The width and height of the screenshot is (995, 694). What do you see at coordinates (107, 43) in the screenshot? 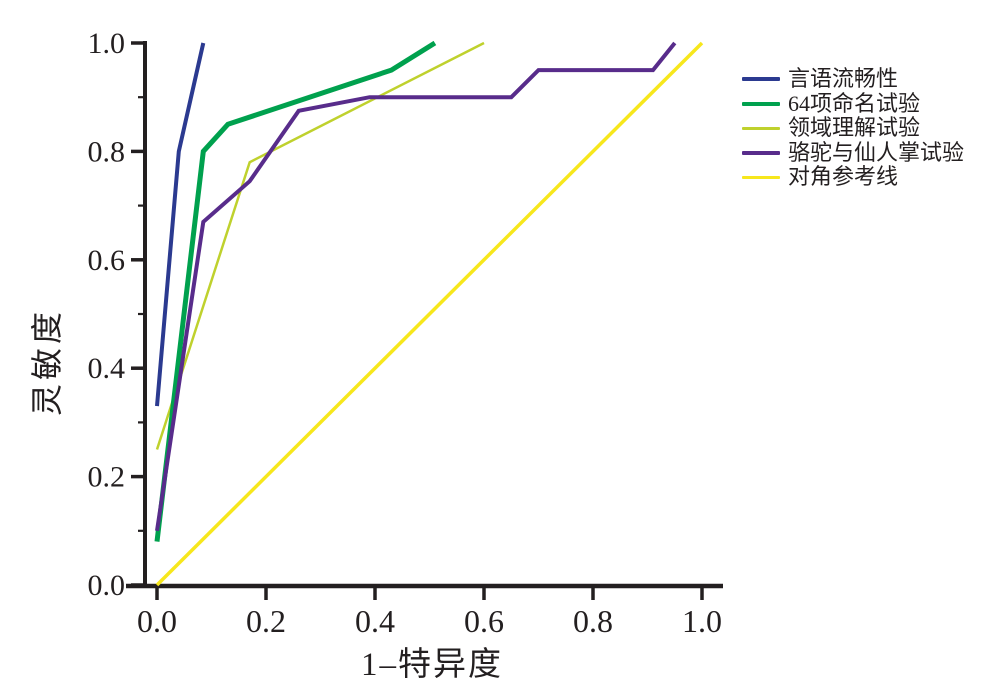
I see `y-tick-label: 1.0` at bounding box center [107, 43].